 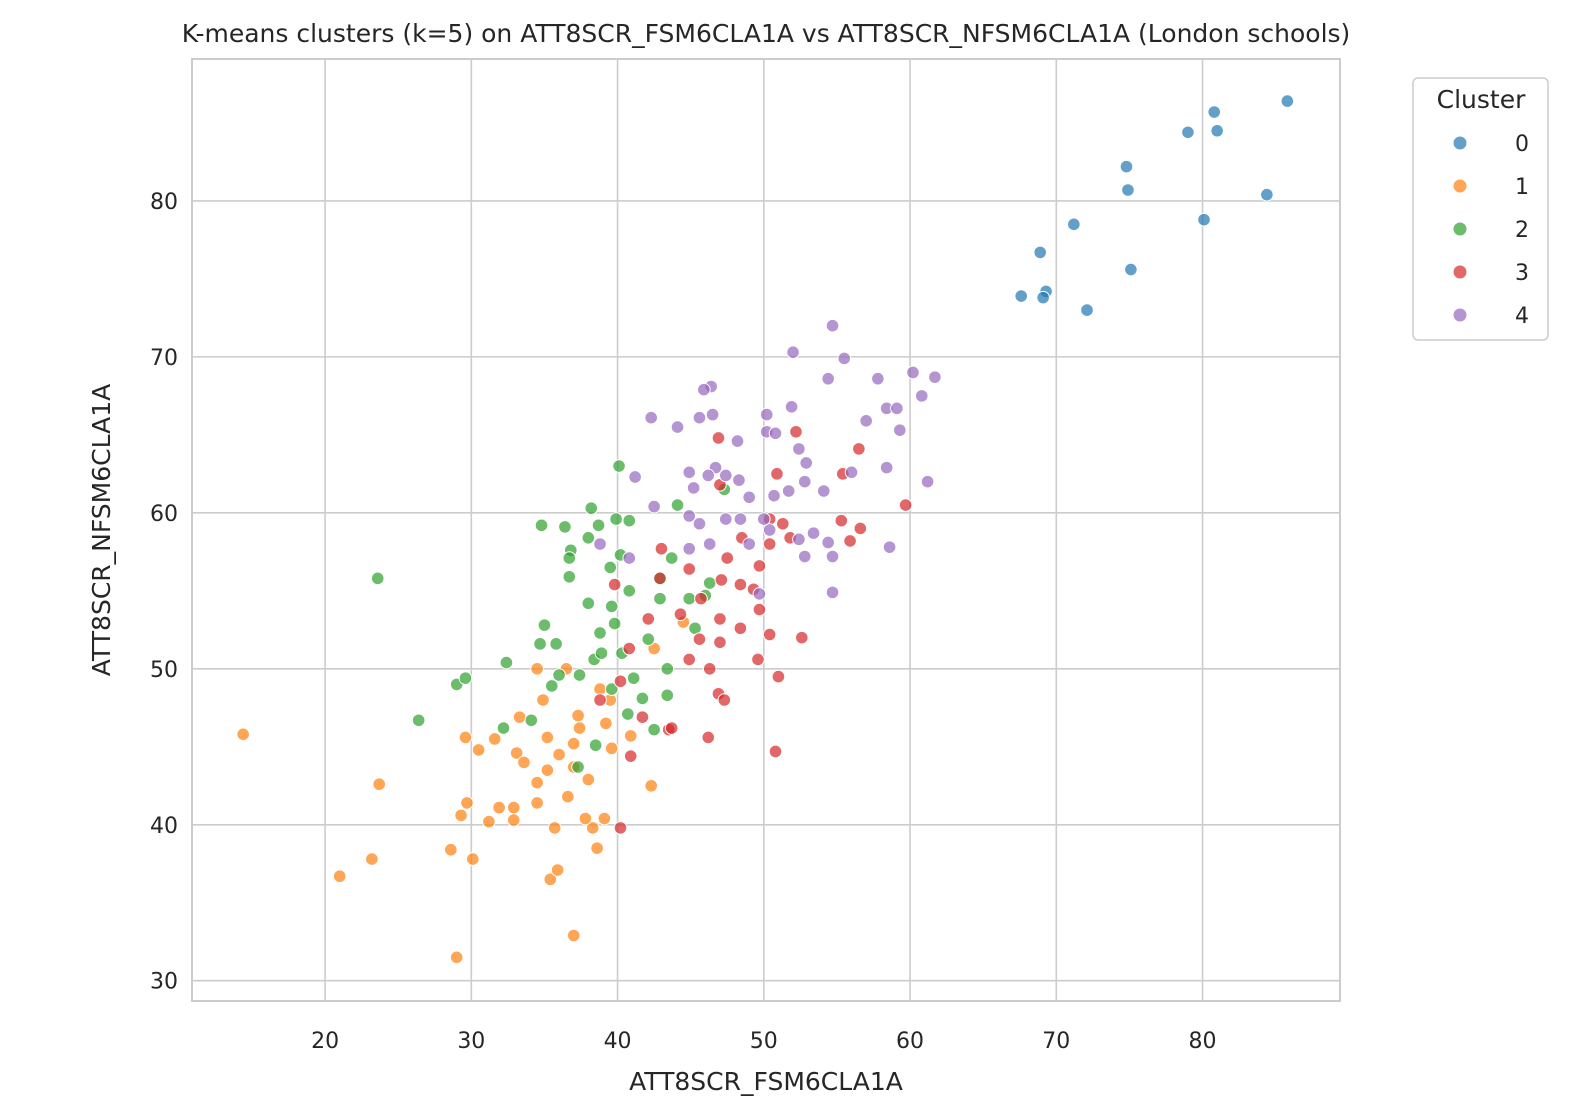 I want to click on cluster-3-points, so click(x=753, y=629).